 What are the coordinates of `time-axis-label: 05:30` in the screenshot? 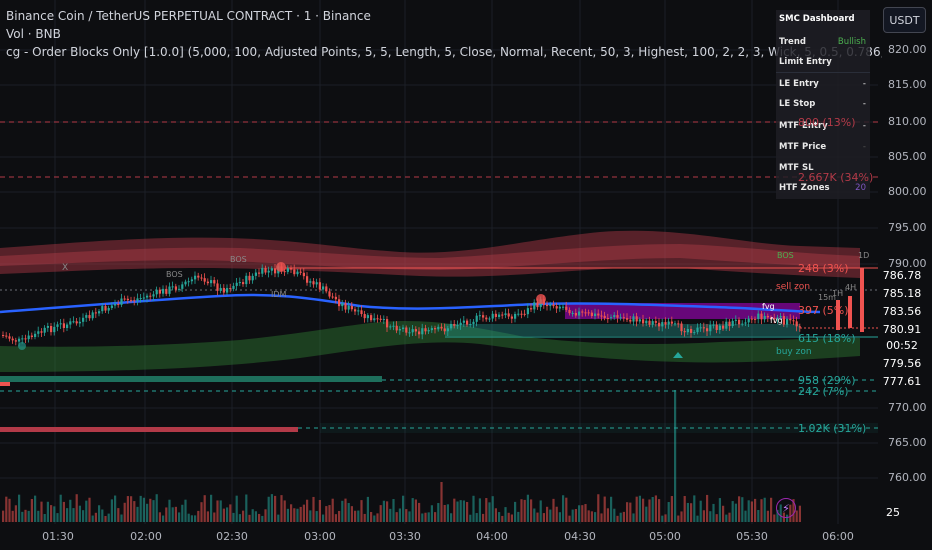 It's located at (752, 536).